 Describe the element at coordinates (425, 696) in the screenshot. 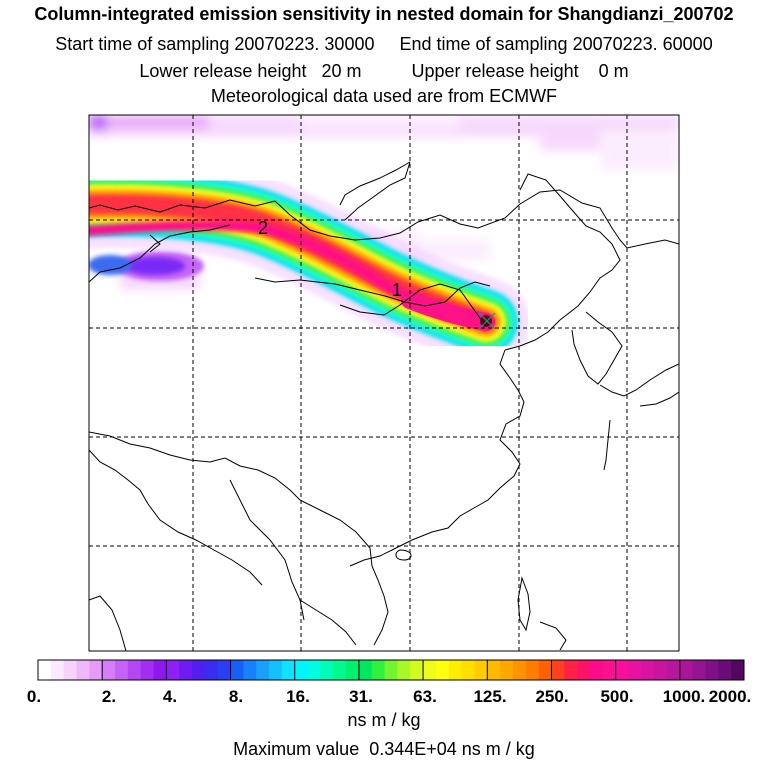

I see `legend-tick-label: 63.` at that location.